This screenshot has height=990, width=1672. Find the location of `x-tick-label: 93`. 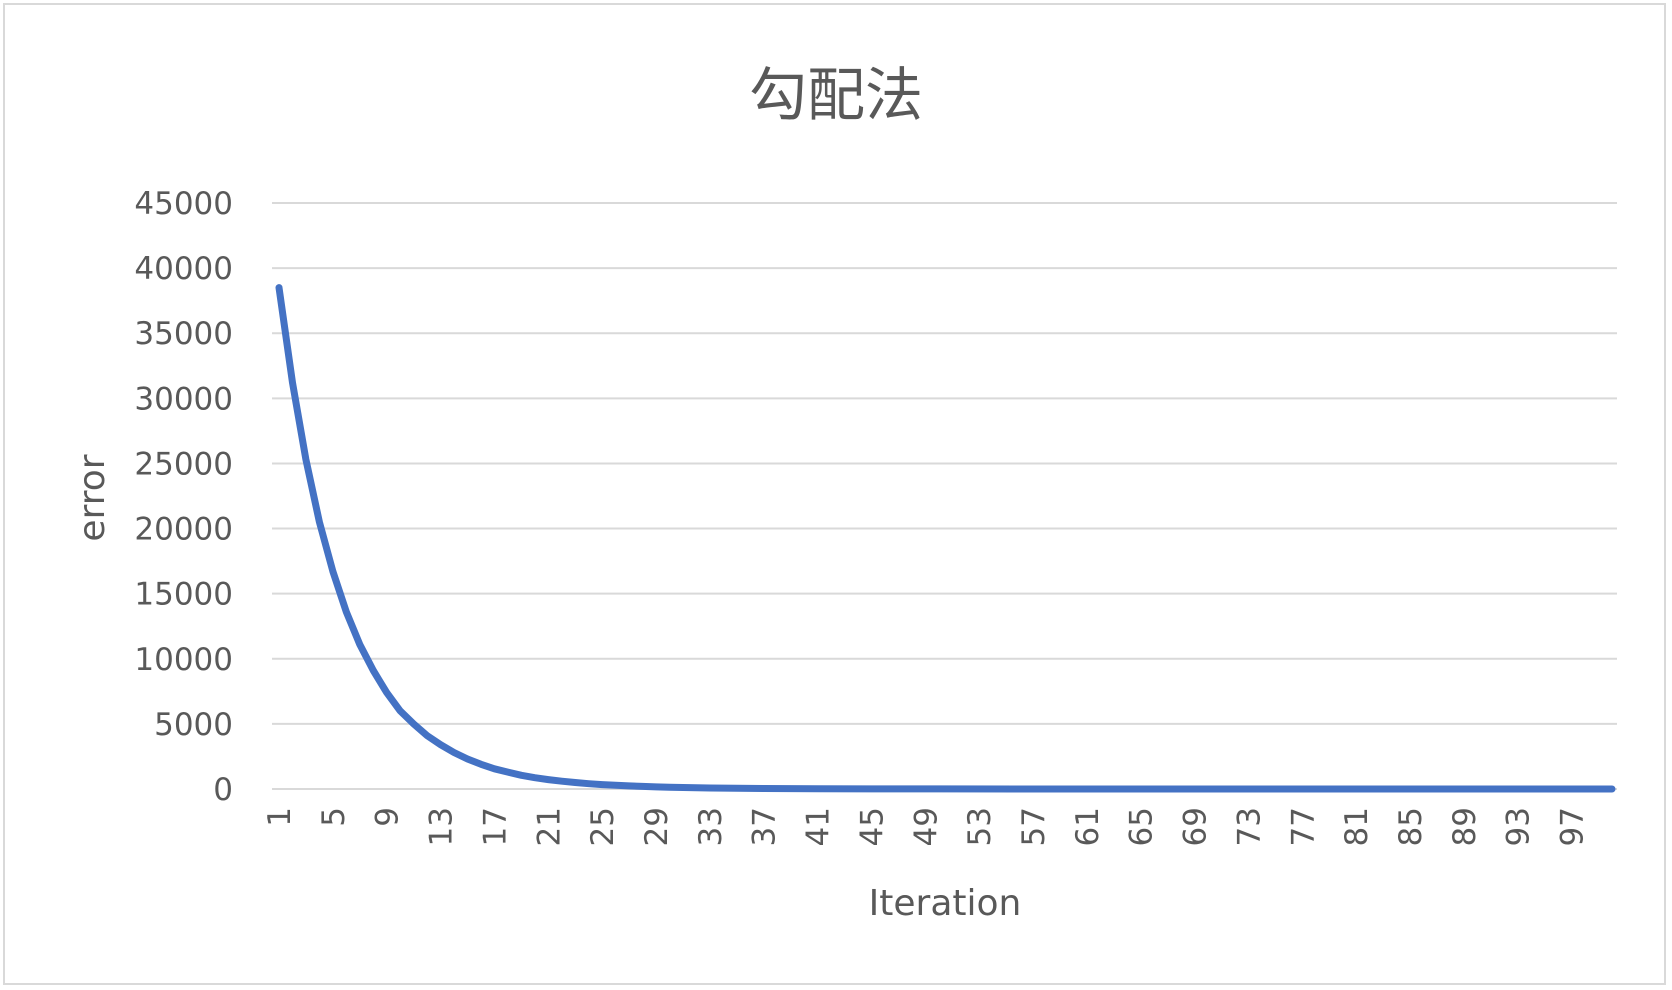

x-tick-label: 93 is located at coordinates (1519, 826).